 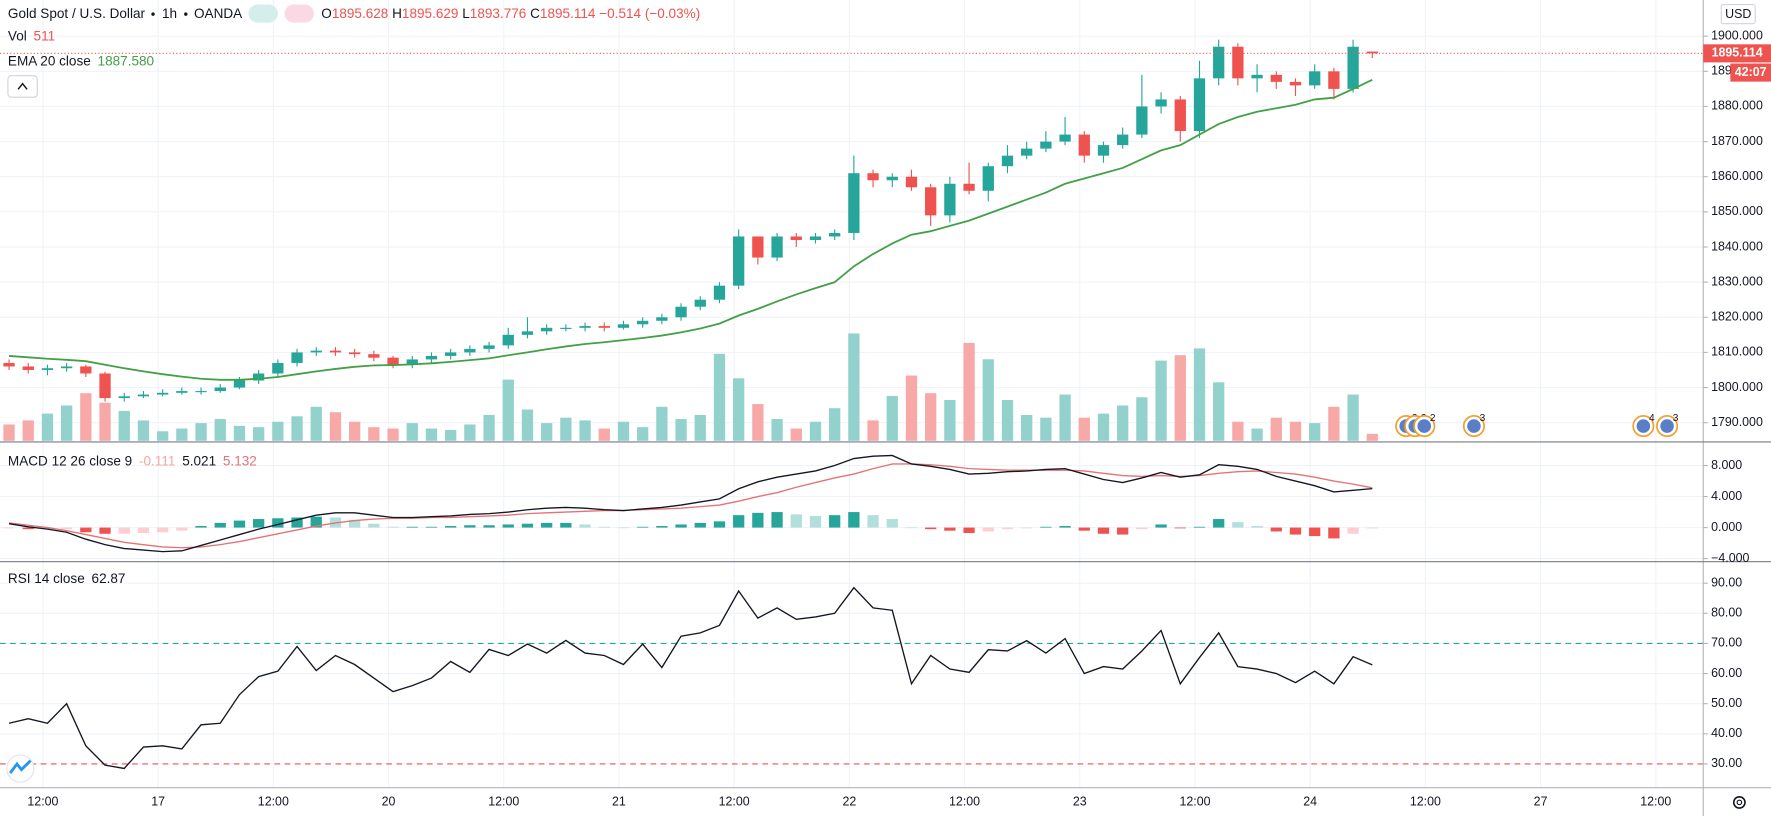 What do you see at coordinates (619, 802) in the screenshot?
I see `x-tick-label: 21` at bounding box center [619, 802].